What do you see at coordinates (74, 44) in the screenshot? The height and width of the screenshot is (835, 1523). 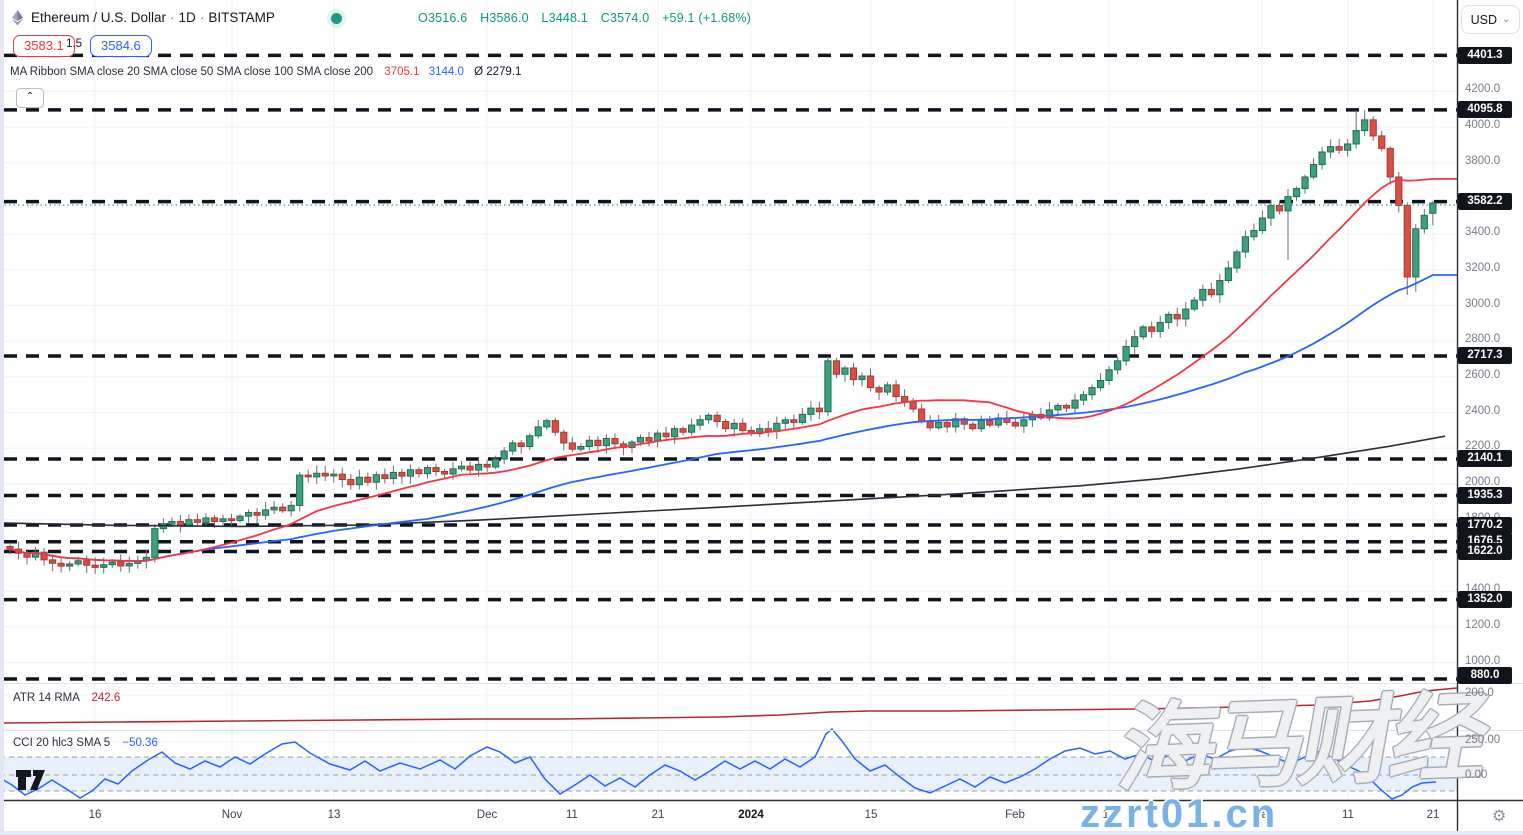 I see `spread-value: 1.5` at bounding box center [74, 44].